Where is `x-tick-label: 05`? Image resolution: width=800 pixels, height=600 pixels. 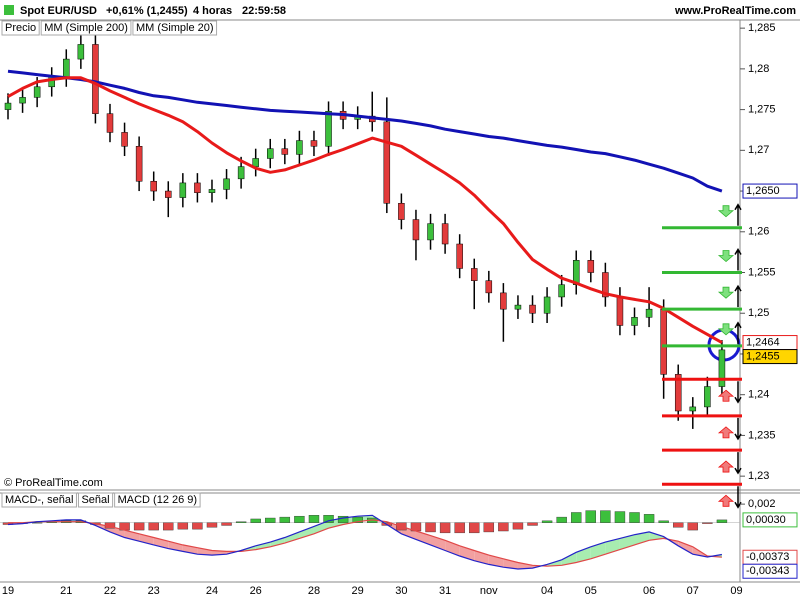 x-tick-label: 05 is located at coordinates (591, 591).